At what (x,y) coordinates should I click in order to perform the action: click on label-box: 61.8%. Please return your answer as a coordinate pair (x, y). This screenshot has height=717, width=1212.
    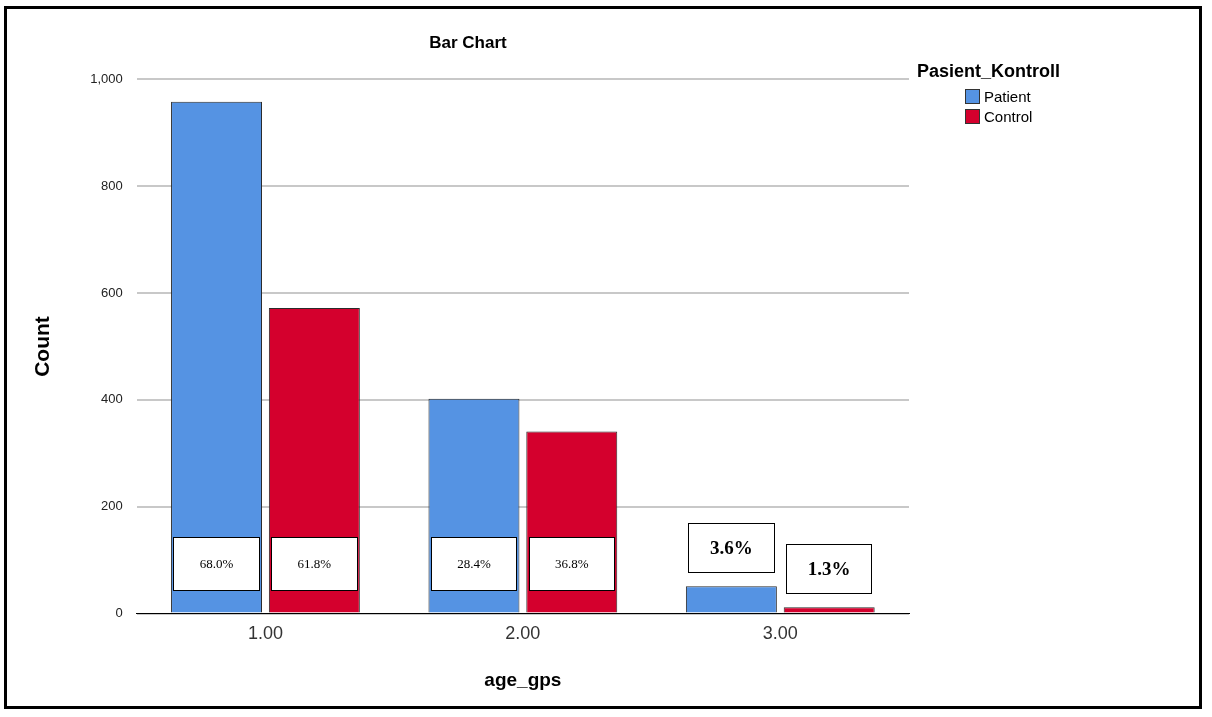
    Looking at the image, I should click on (314, 563).